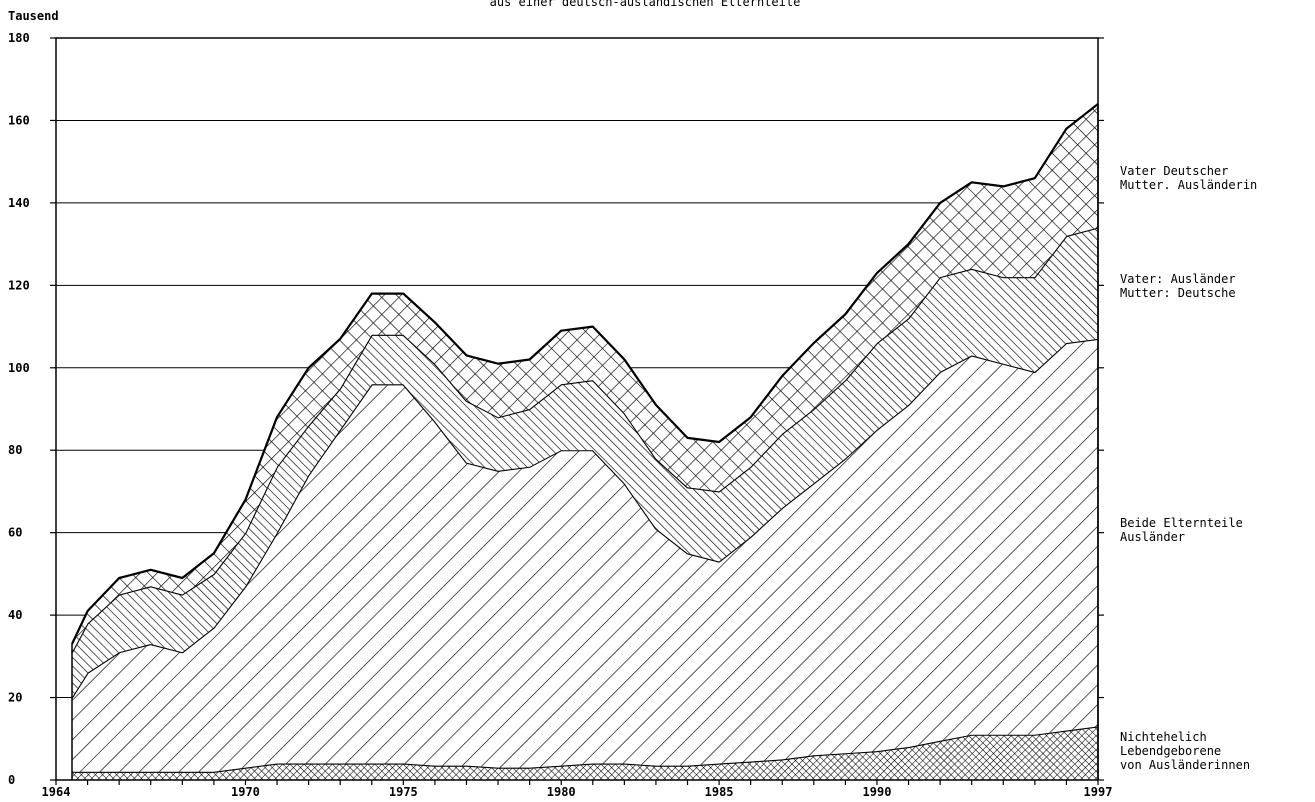 The height and width of the screenshot is (802, 1315). I want to click on legend-label: Nichtehelich, so click(1163, 737).